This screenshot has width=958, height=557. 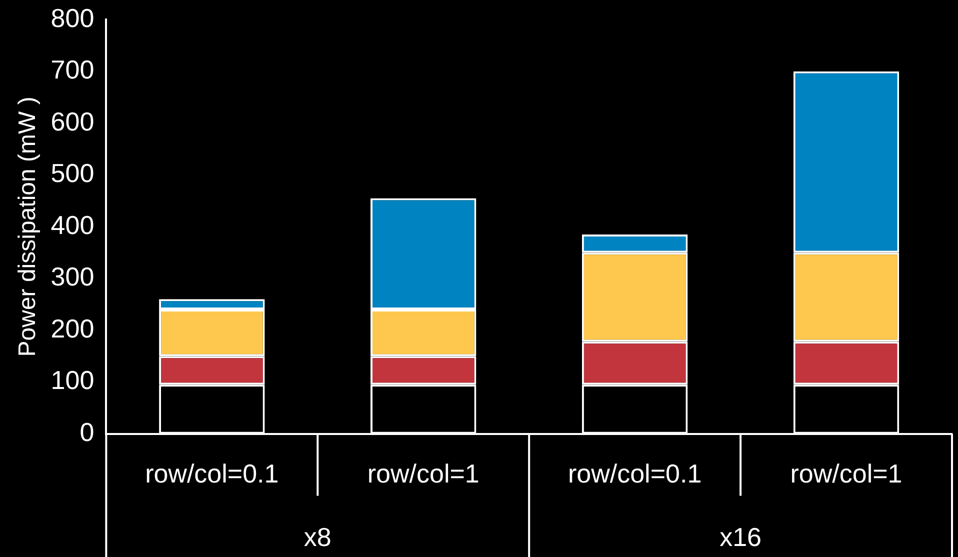 I want to click on text: x16, so click(x=741, y=537).